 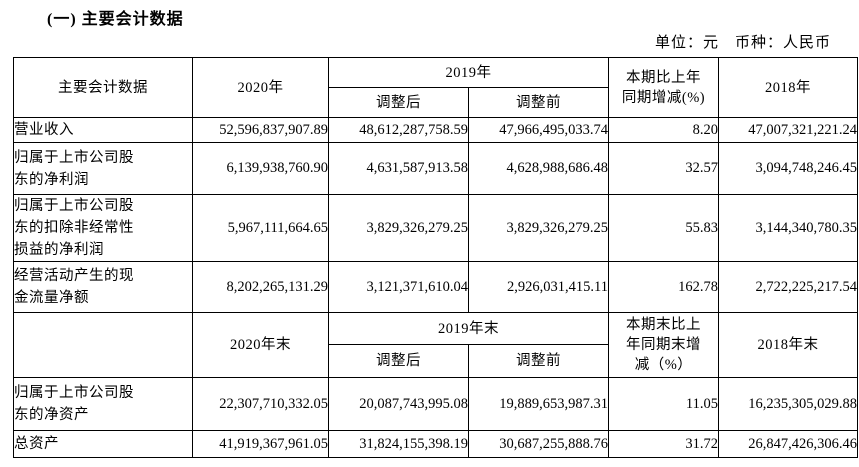 What do you see at coordinates (398, 361) in the screenshot?
I see `header-2019-end-adjusted-after: 调整后` at bounding box center [398, 361].